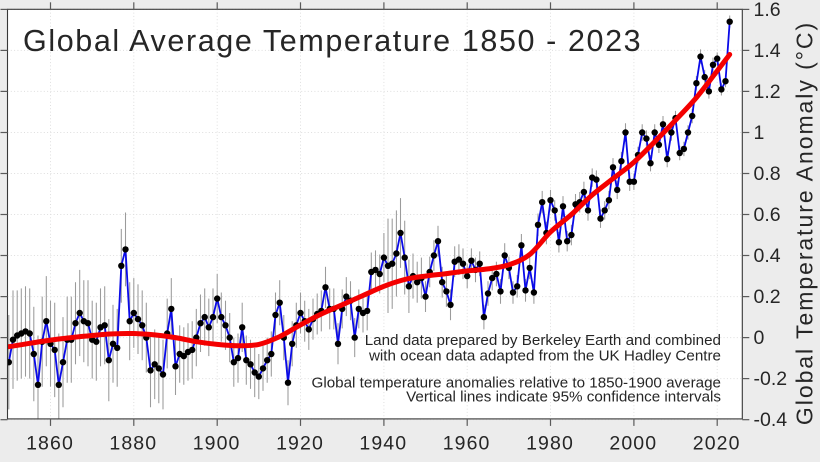 This screenshot has height=462, width=820. Describe the element at coordinates (50, 443) in the screenshot. I see `svg-text: 1860` at that location.